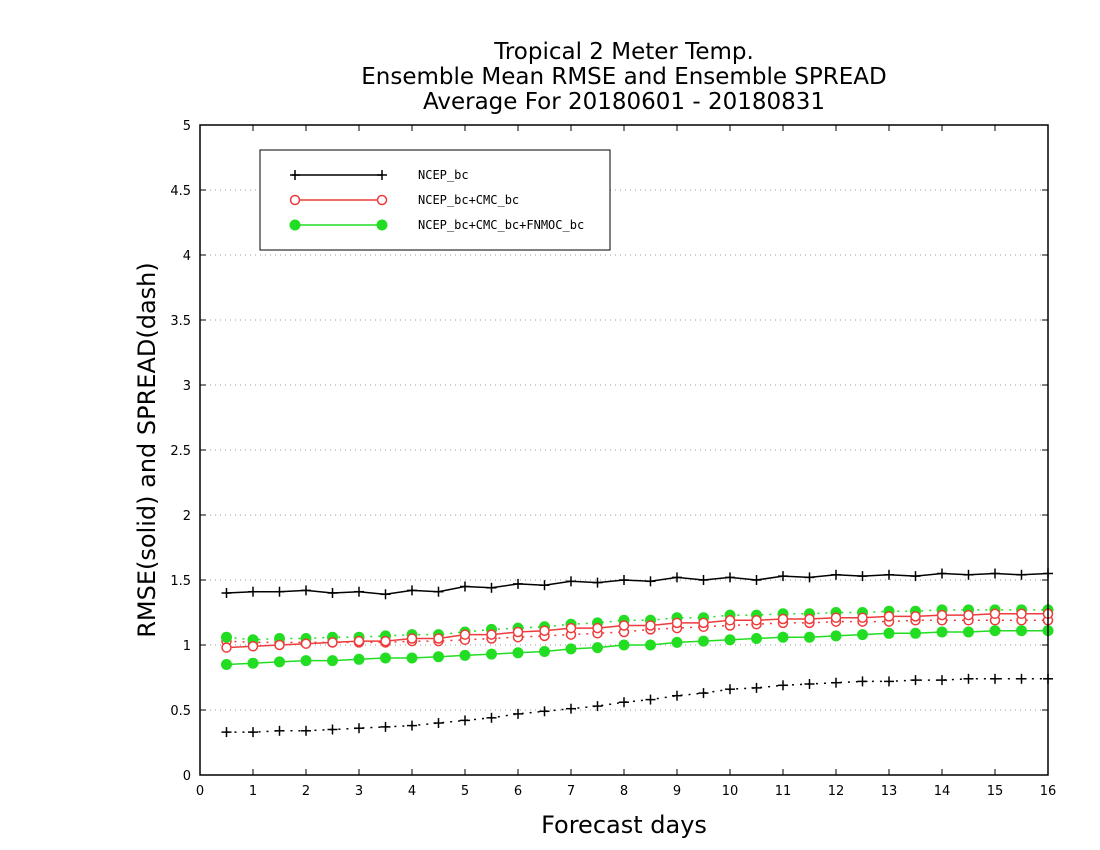  What do you see at coordinates (306, 791) in the screenshot?
I see `x-tick-label: 2` at bounding box center [306, 791].